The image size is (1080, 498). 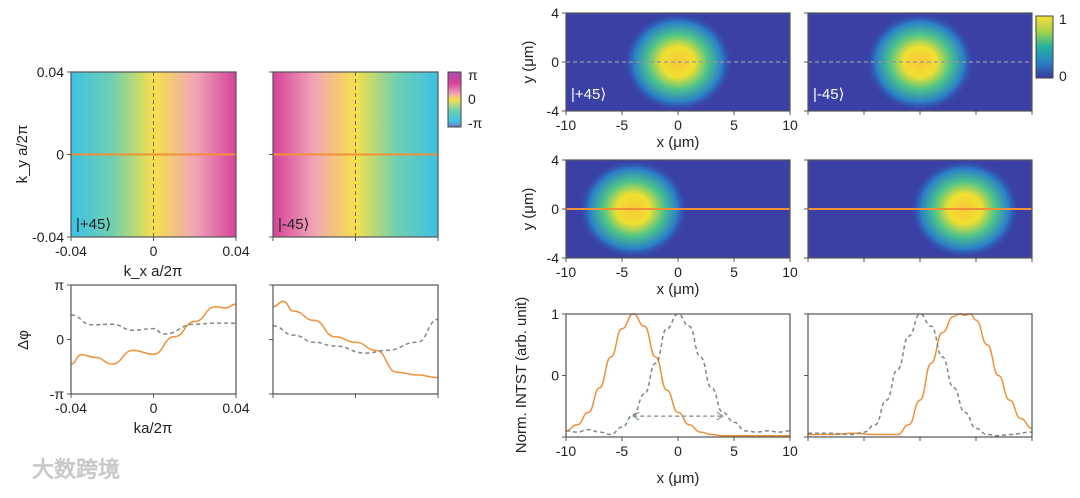 What do you see at coordinates (1063, 19) in the screenshot?
I see `intensity-colorbar-tick: 1` at bounding box center [1063, 19].